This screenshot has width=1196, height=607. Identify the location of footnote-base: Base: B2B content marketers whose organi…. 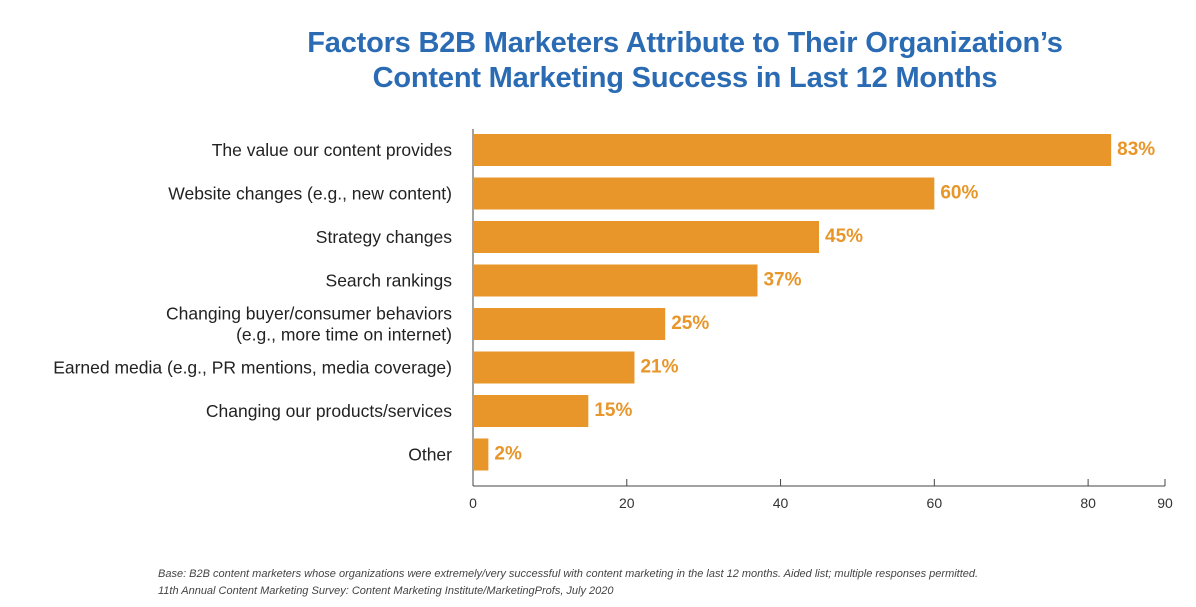
(568, 574).